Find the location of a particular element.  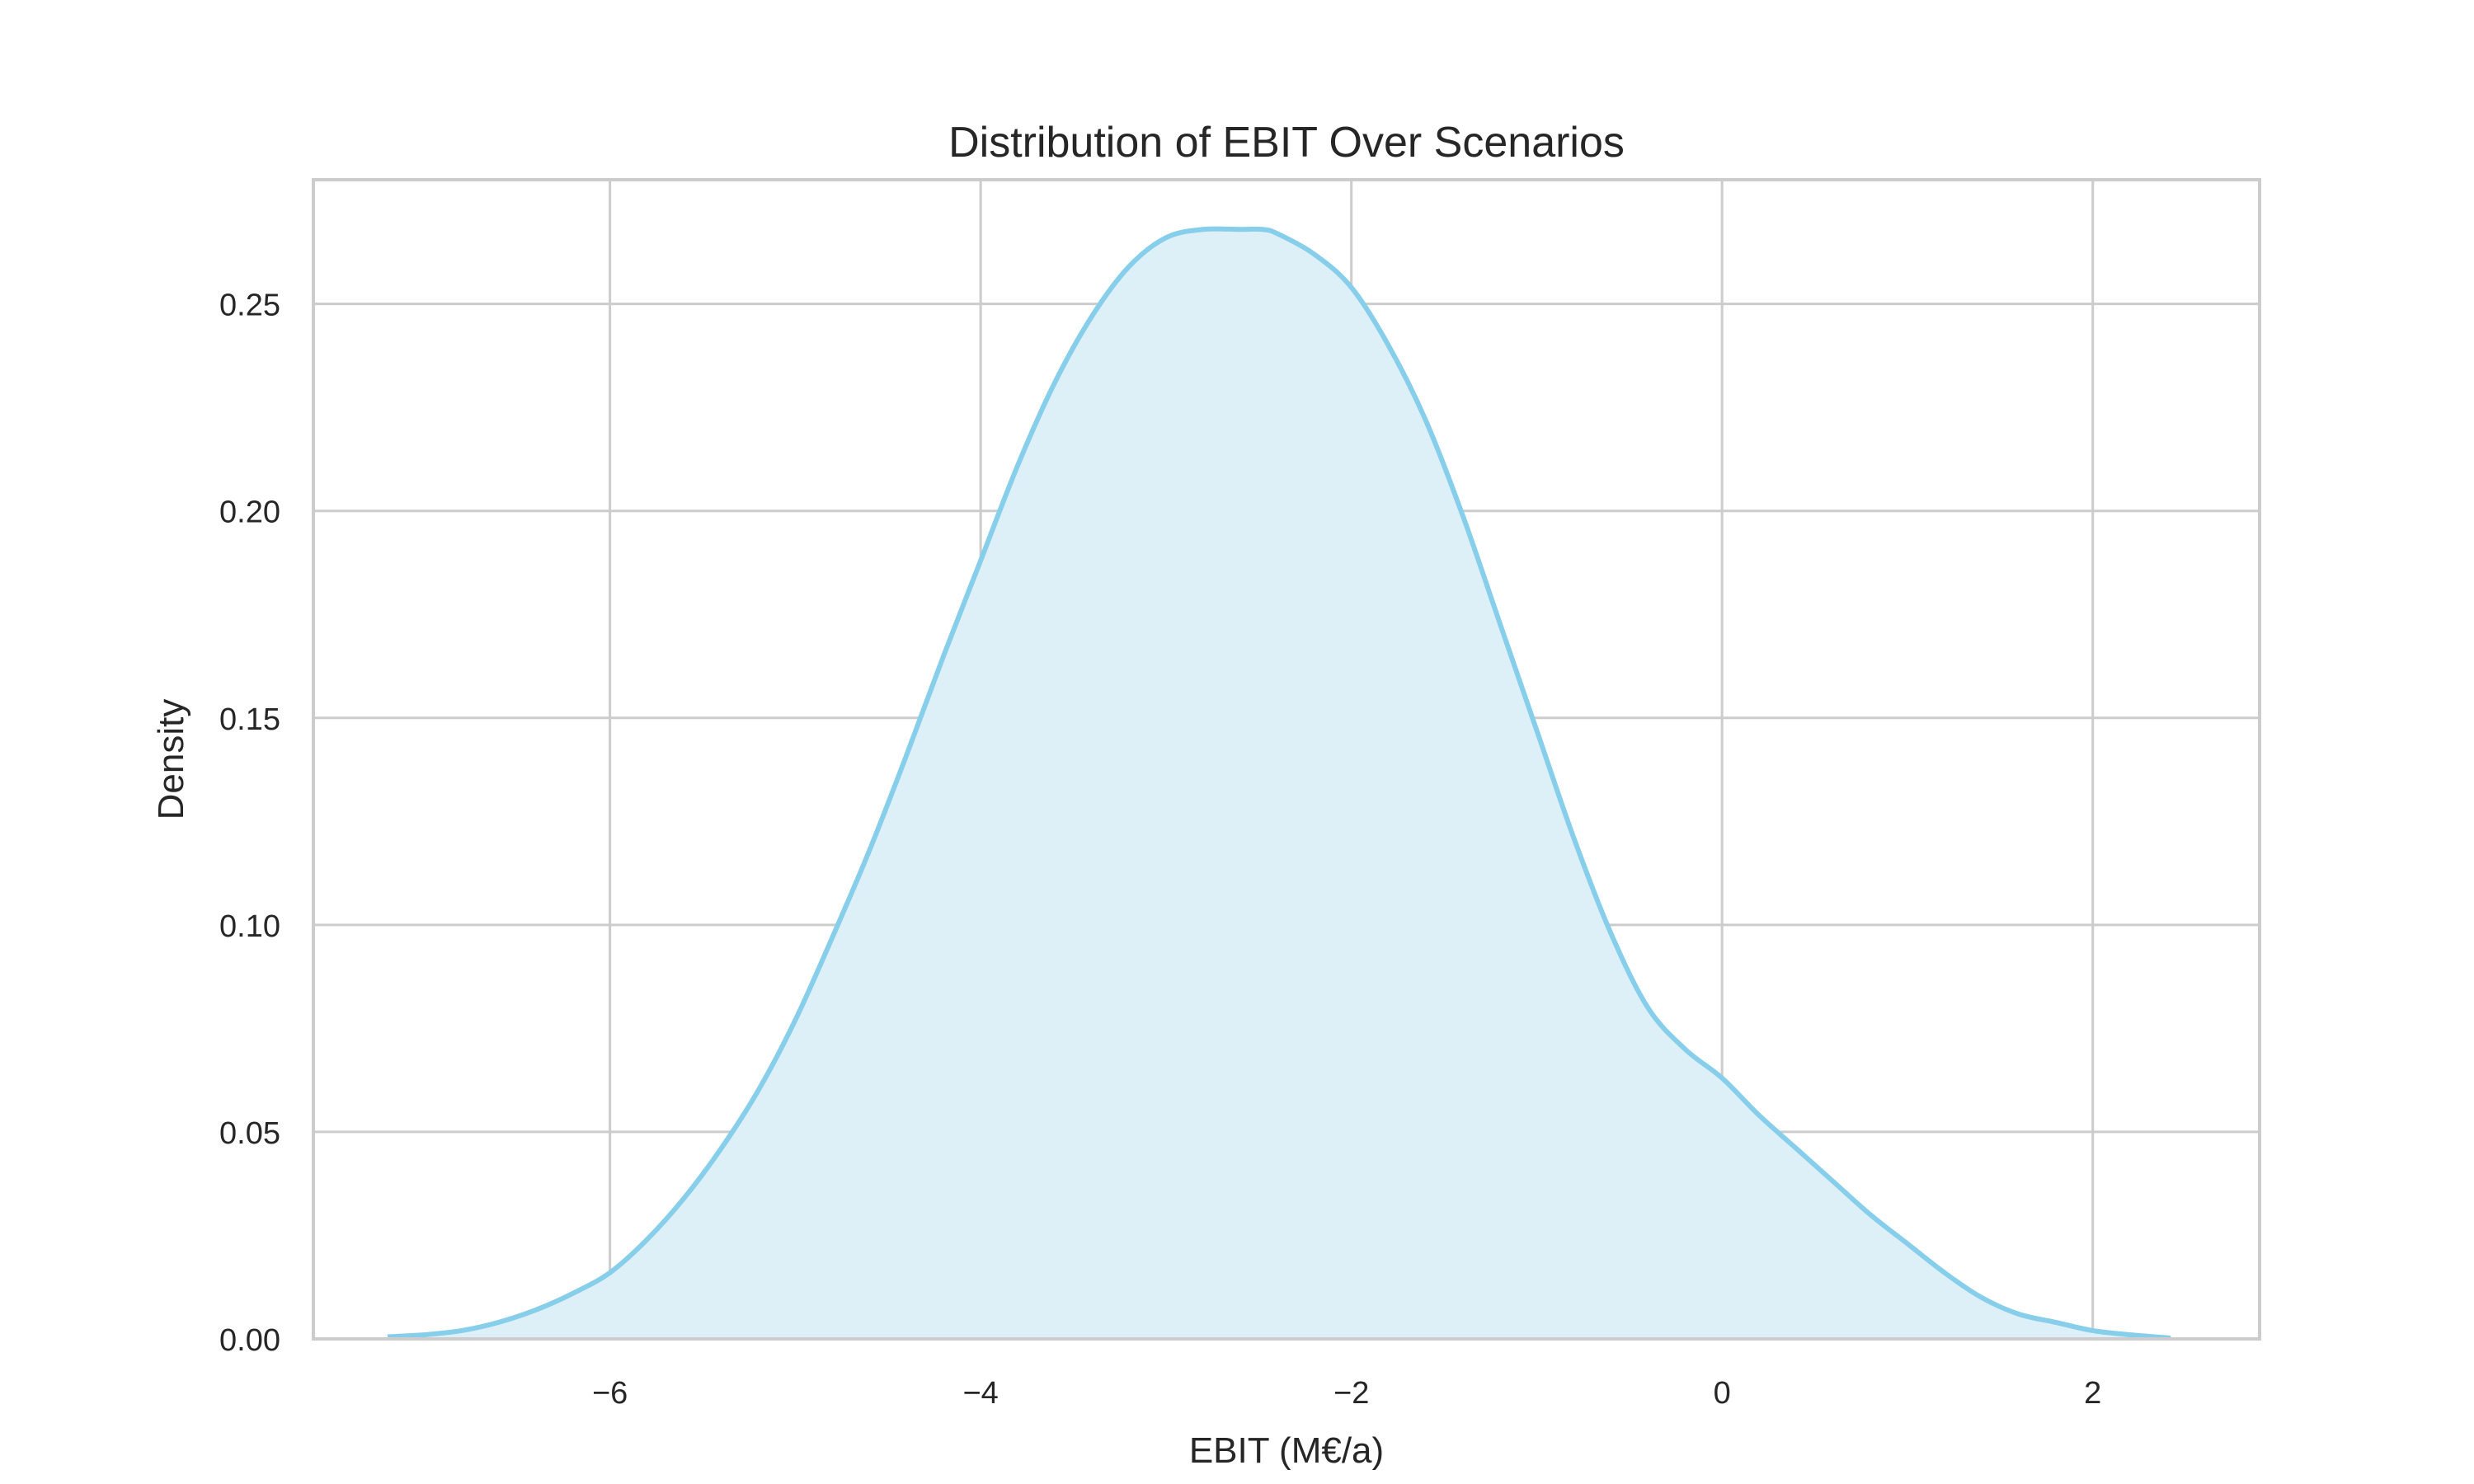

chart-title: Distribution of EBIT Over Scenarios is located at coordinates (1286, 143).